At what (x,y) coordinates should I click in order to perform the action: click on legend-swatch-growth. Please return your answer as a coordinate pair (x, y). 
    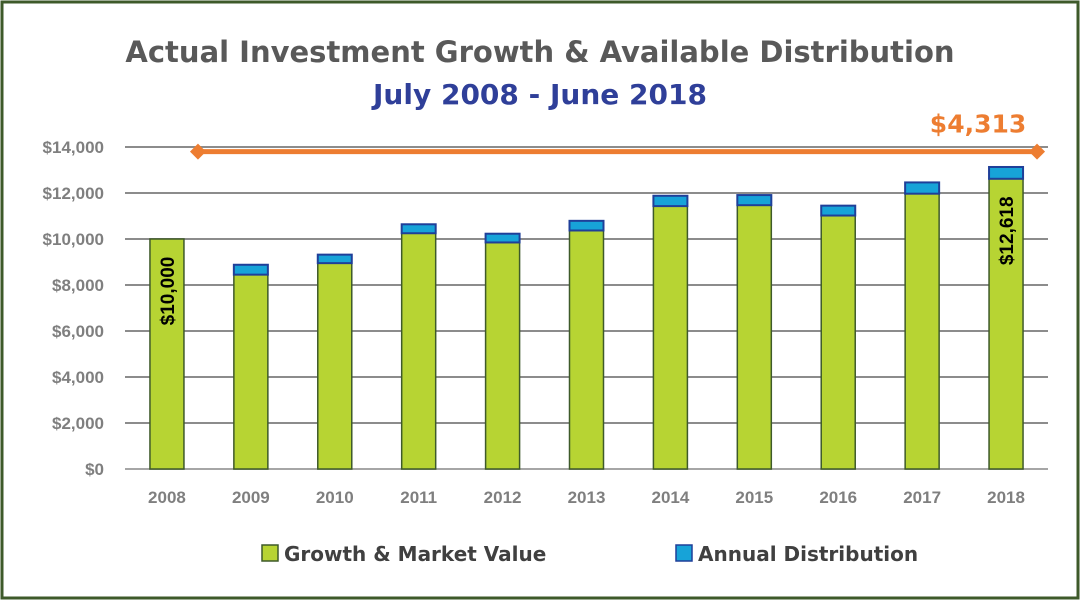
    Looking at the image, I should click on (270, 553).